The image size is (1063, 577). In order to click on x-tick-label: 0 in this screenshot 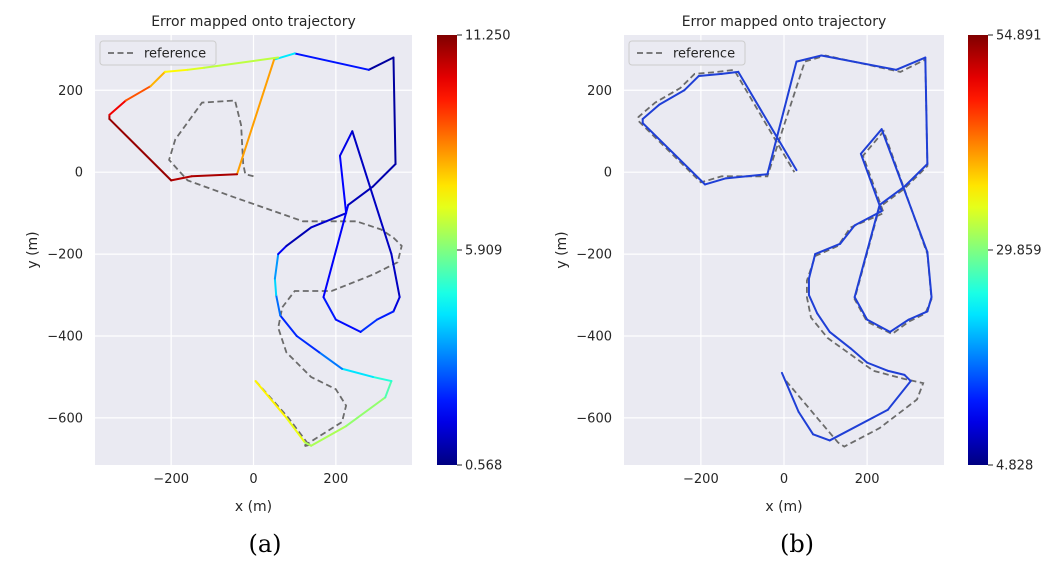, I will do `click(253, 479)`.